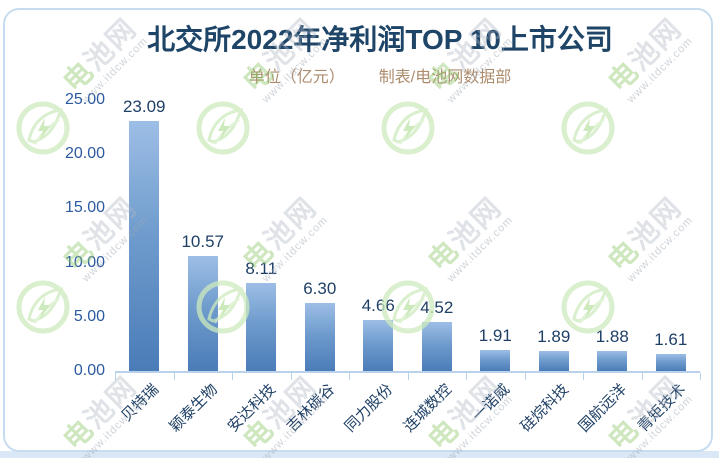 This screenshot has height=458, width=719. I want to click on y-axis-tick-label: 0.00, so click(89, 370).